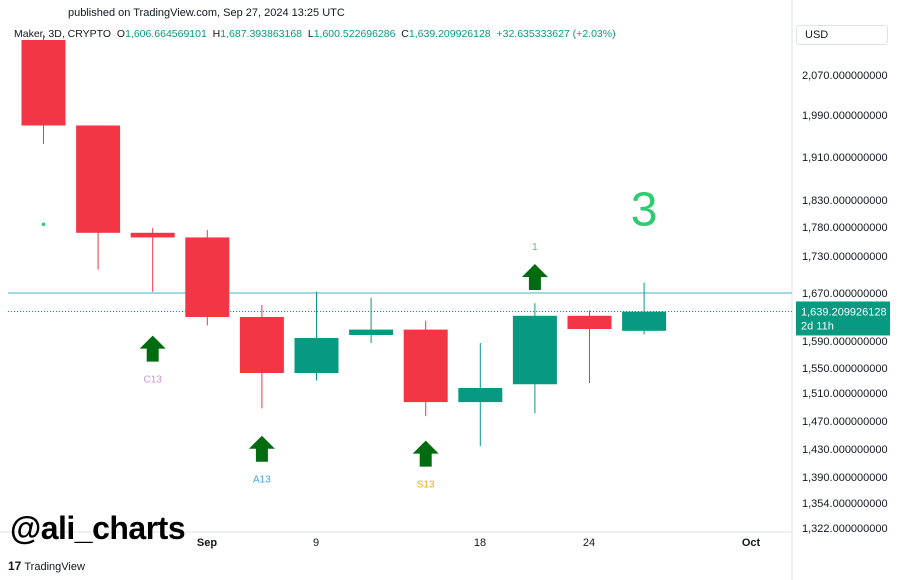 The image size is (900, 580). I want to click on last-price-tag, so click(843, 318).